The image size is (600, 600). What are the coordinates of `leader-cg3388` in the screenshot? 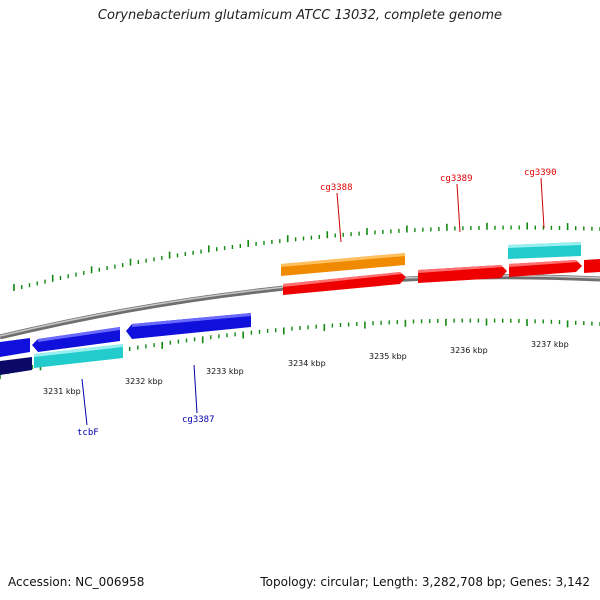 It's located at (339, 217).